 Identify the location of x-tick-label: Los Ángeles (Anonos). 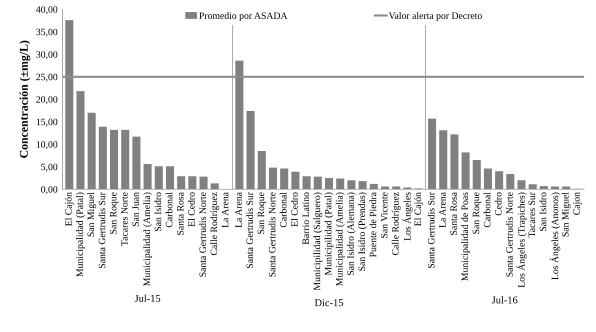
(555, 236).